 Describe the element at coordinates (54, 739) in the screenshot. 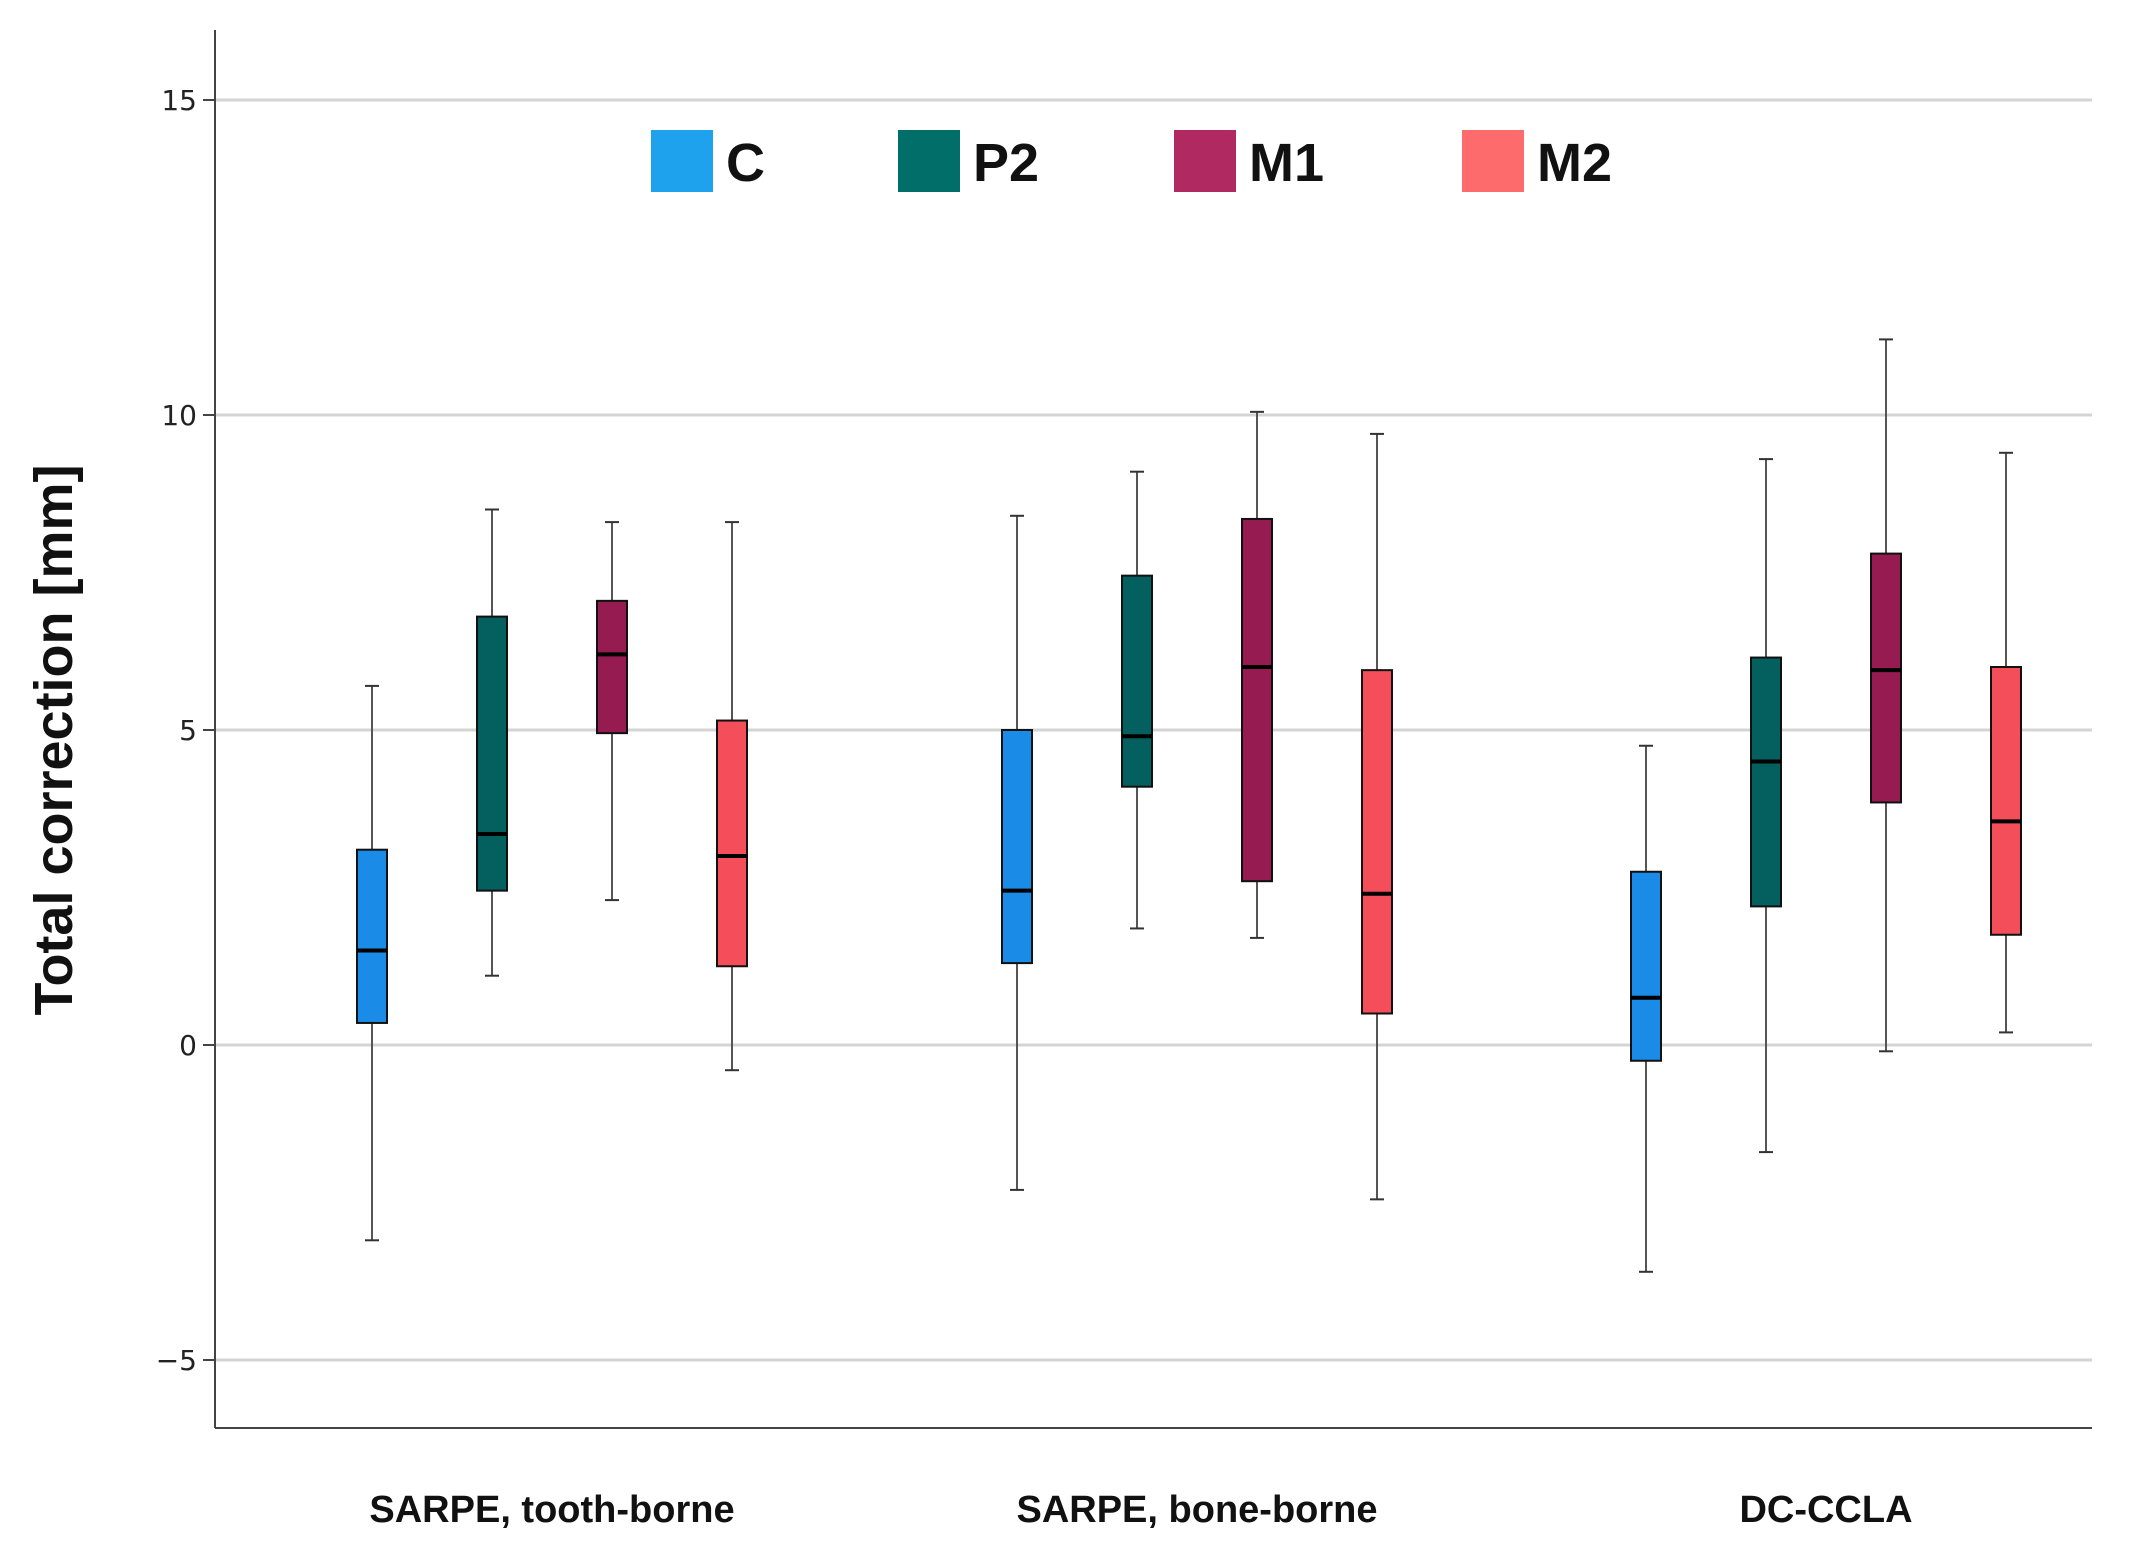

I see `y-axis-title: Total correction [mm]` at that location.